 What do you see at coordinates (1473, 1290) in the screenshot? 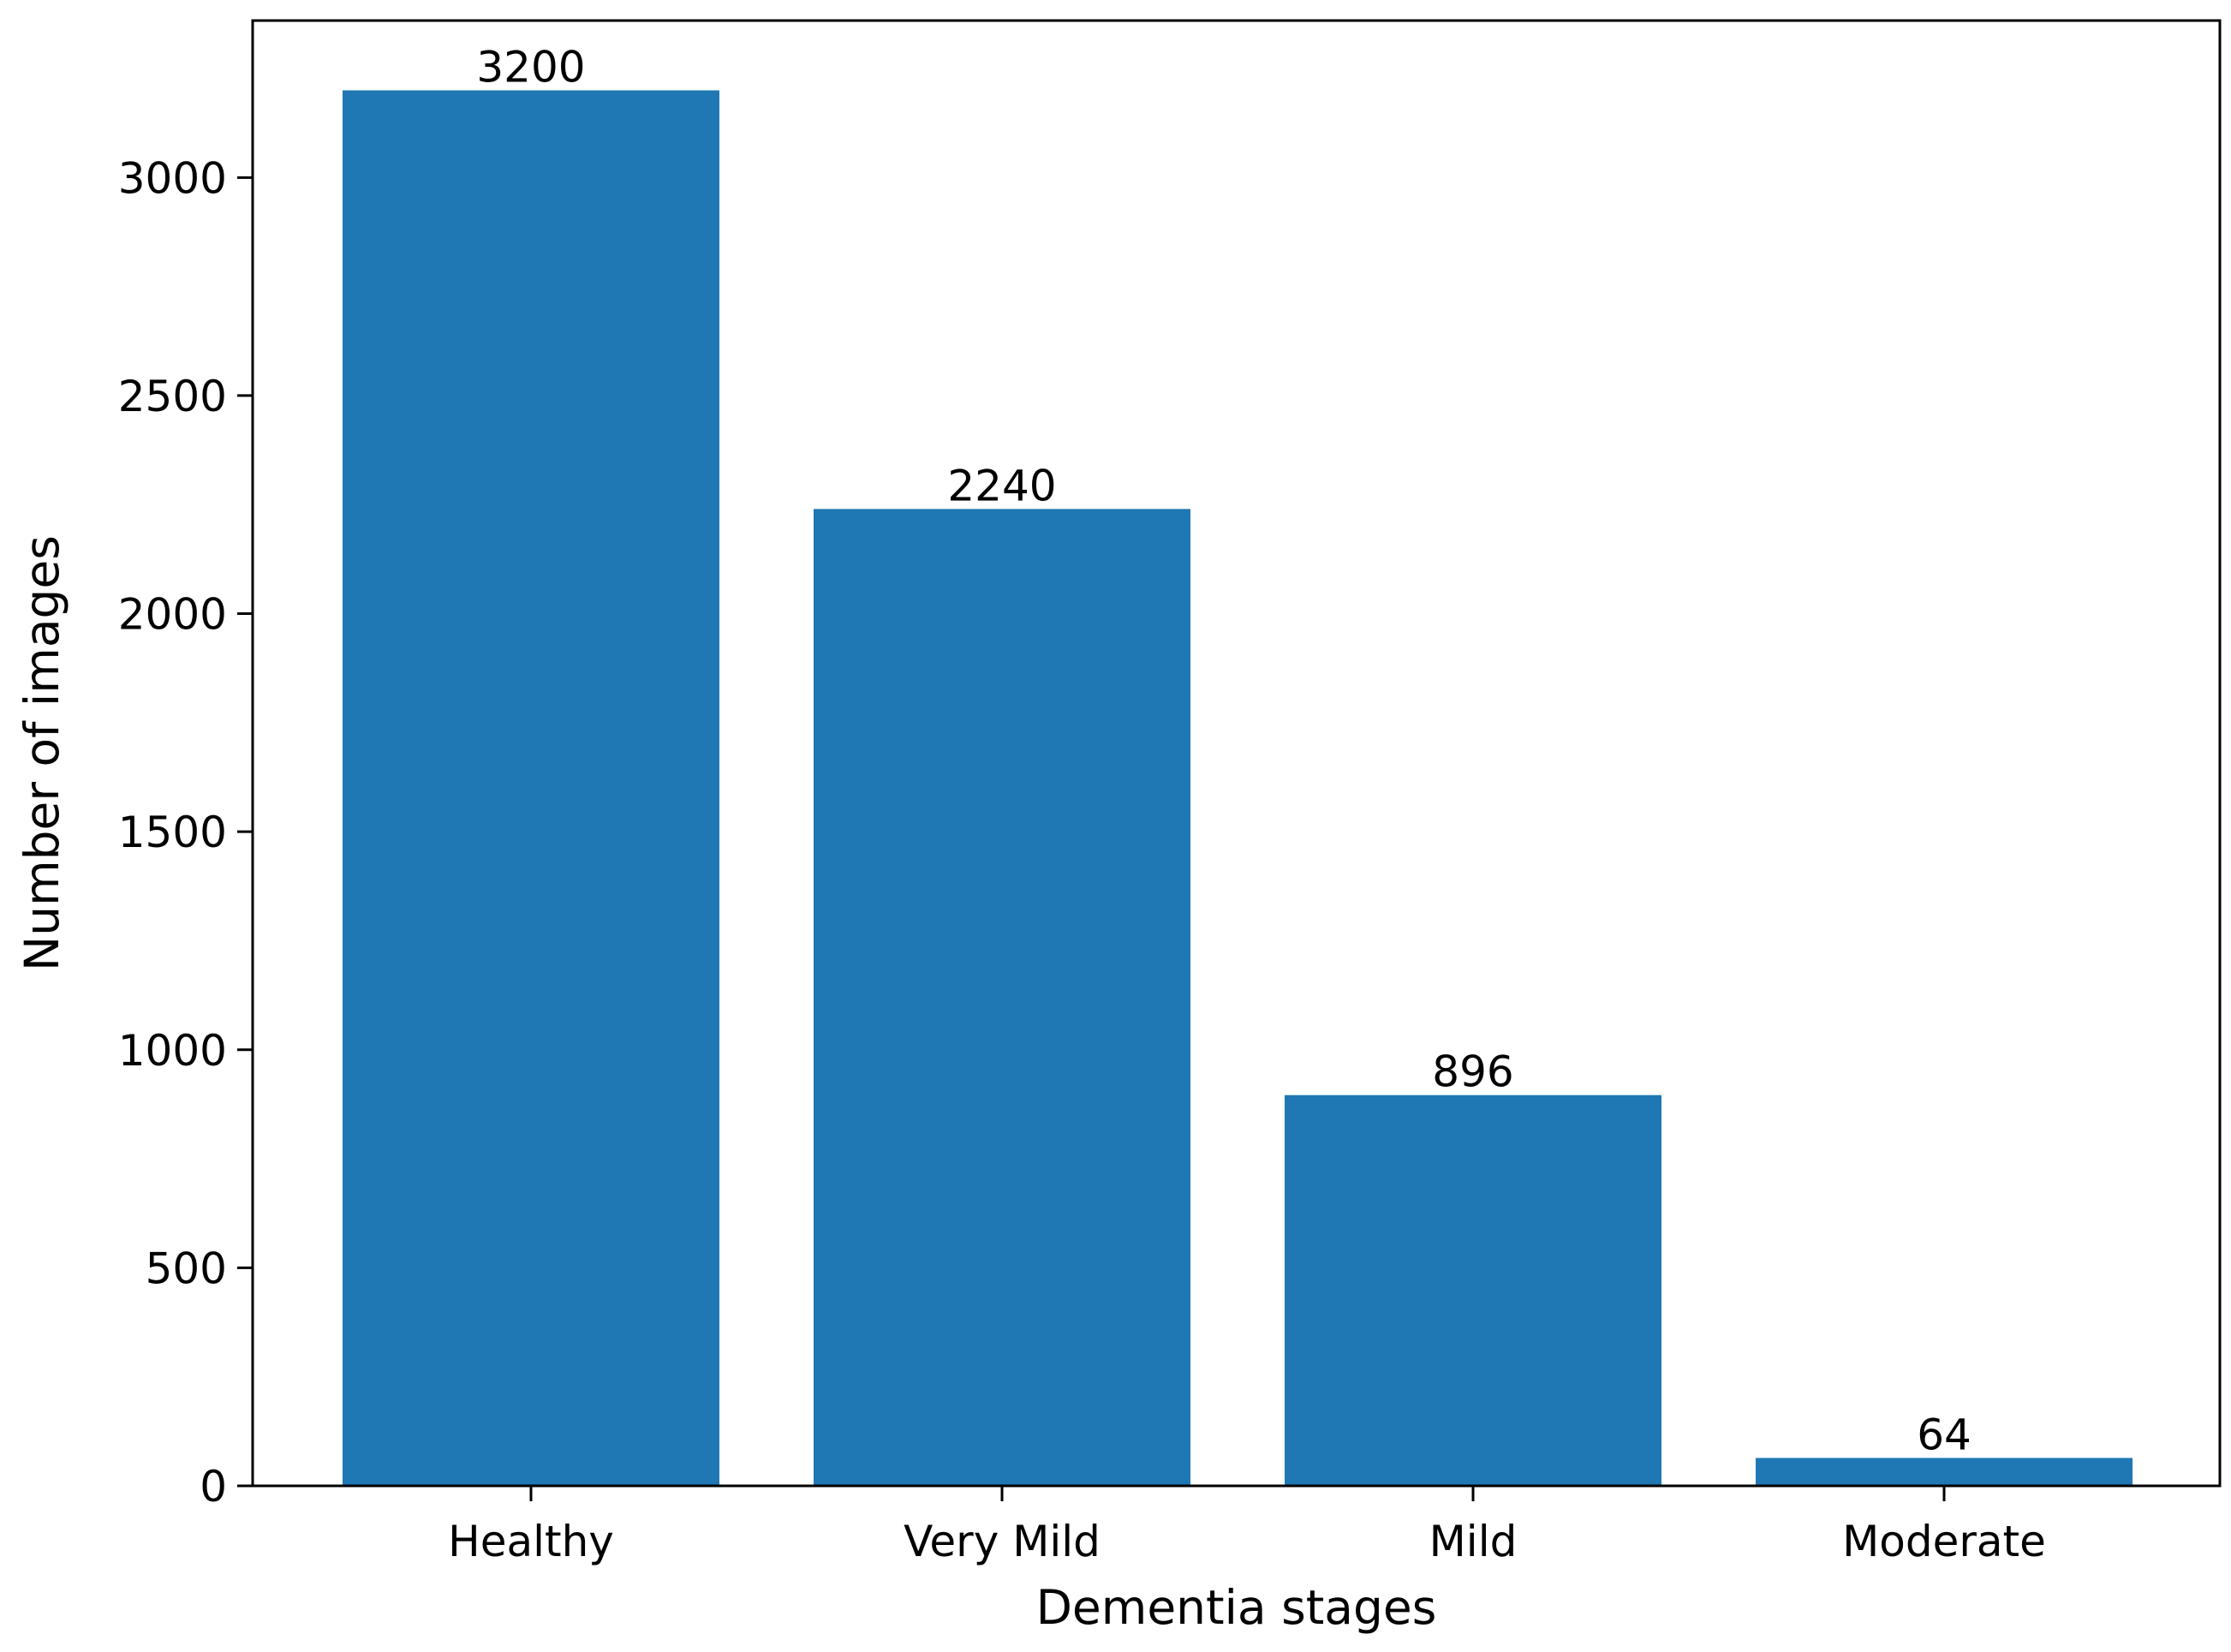
I see `bar-mild` at bounding box center [1473, 1290].